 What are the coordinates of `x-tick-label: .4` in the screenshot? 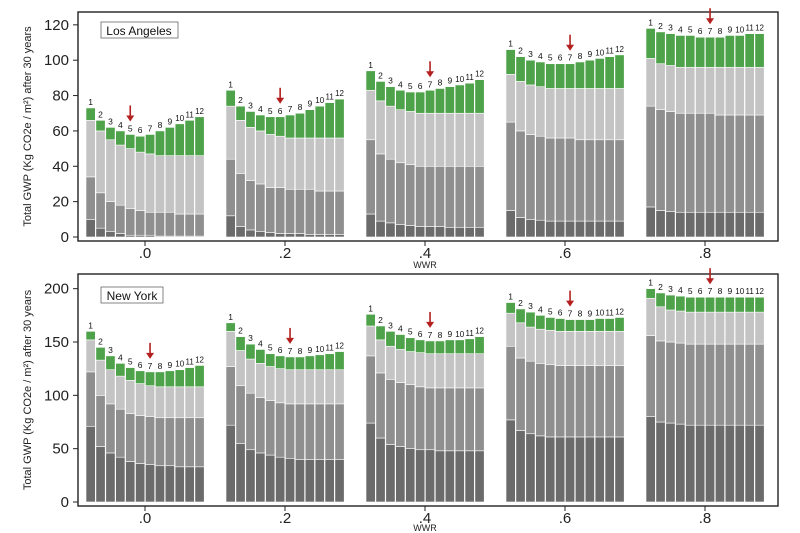 It's located at (425, 518).